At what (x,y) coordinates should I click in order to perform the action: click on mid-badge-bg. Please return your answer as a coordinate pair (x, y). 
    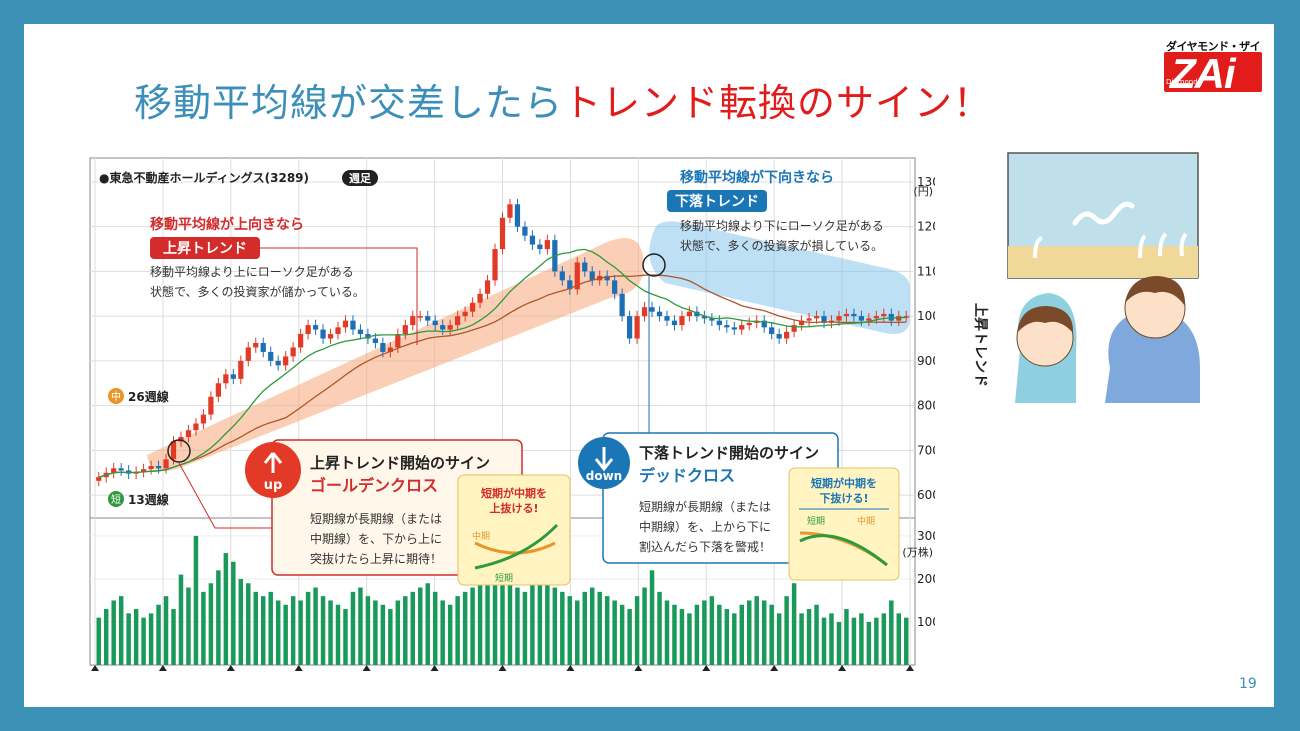
    Looking at the image, I should click on (116, 396).